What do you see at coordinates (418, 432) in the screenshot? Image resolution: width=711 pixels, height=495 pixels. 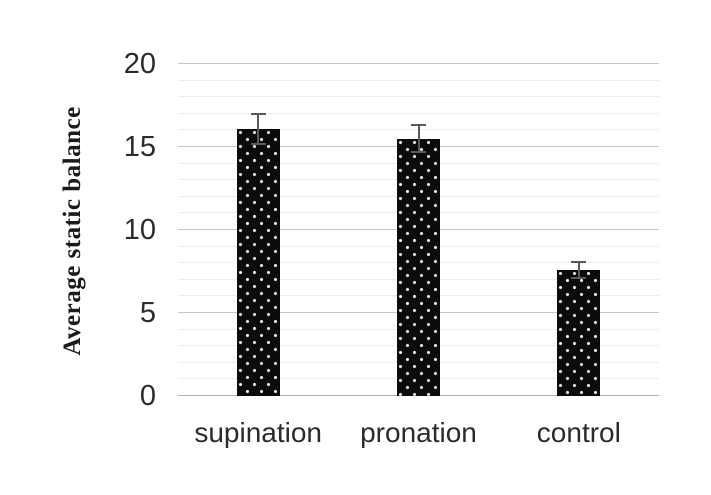 I see `x-category-label-pronation: pronation` at bounding box center [418, 432].